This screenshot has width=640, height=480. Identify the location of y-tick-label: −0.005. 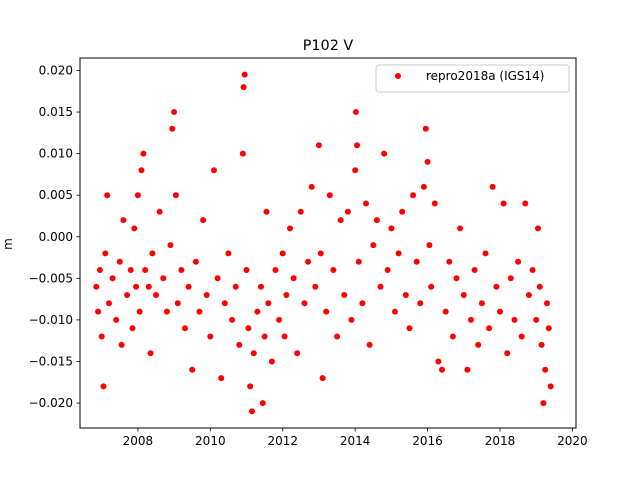
(51, 278).